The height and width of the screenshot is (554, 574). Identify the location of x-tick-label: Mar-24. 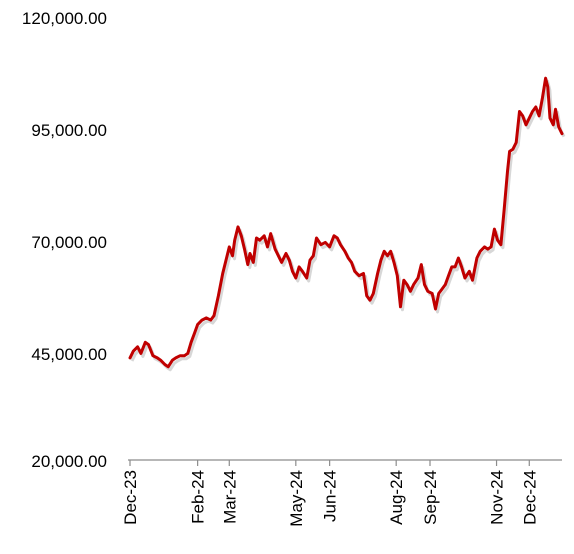
(229, 497).